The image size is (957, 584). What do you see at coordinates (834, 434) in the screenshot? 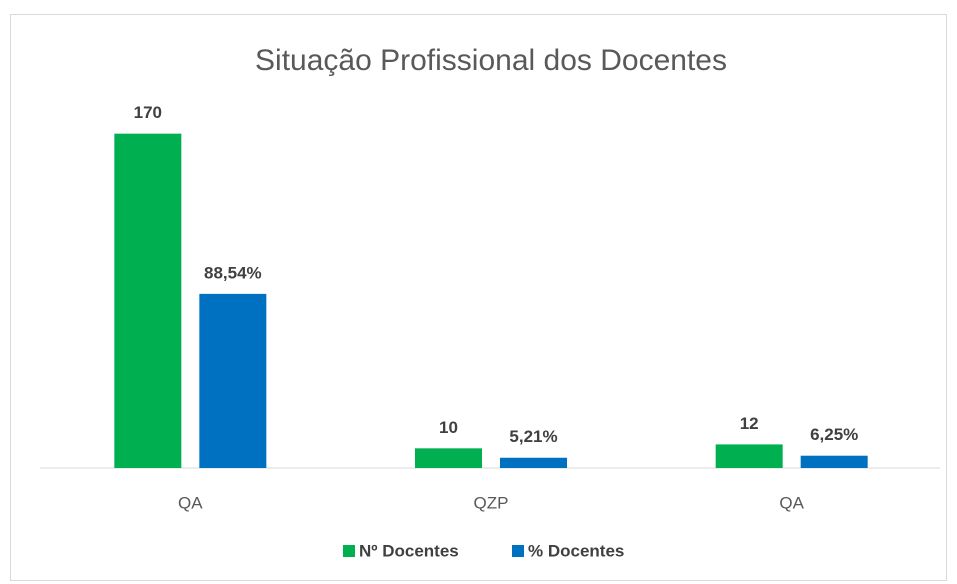
I see `data-label: 6,25%` at bounding box center [834, 434].